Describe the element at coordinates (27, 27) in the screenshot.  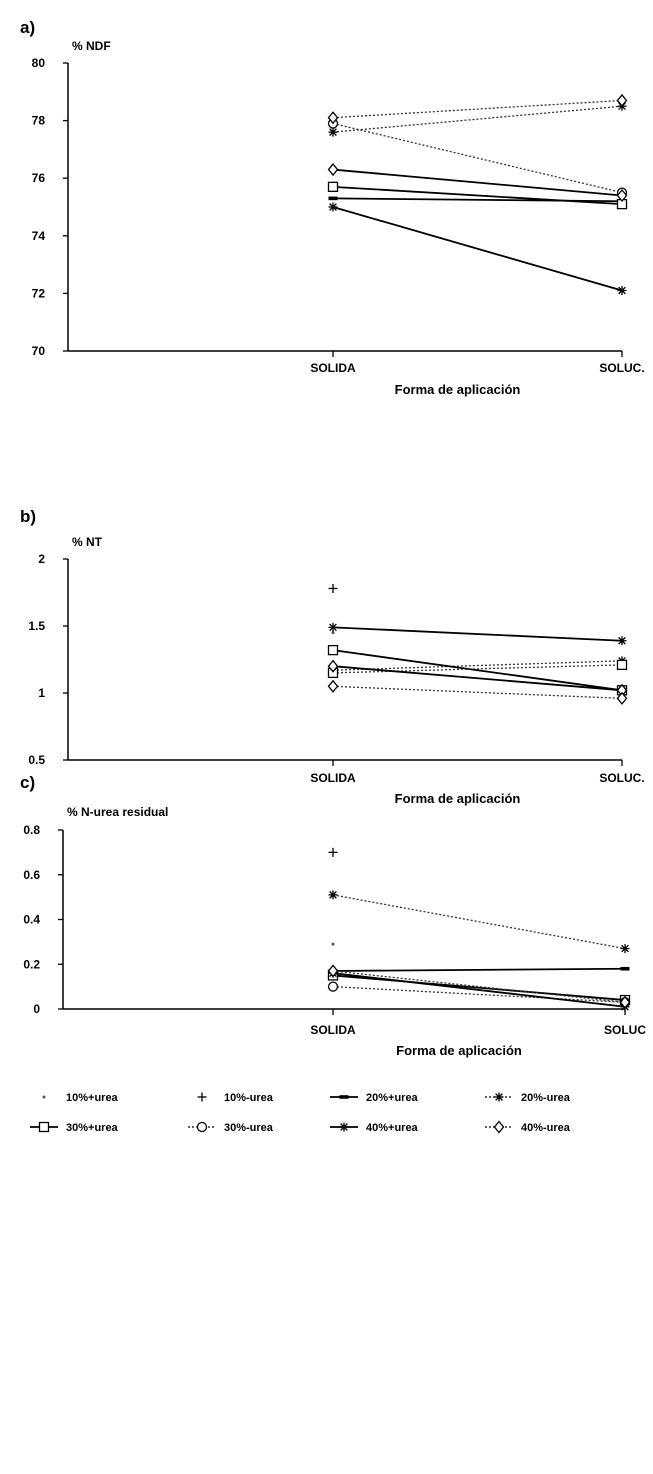
I see `panel-label: a)` at that location.